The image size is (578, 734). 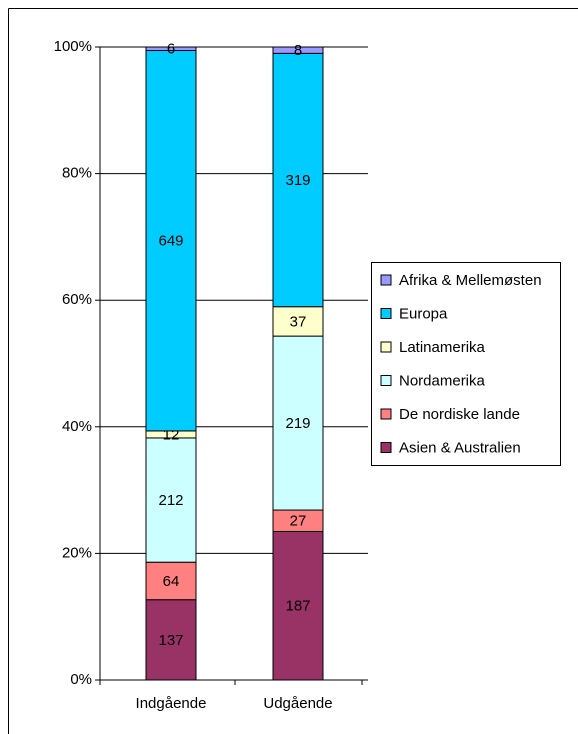 I want to click on legend-label: Afrika & Mellemøsten, so click(x=470, y=280).